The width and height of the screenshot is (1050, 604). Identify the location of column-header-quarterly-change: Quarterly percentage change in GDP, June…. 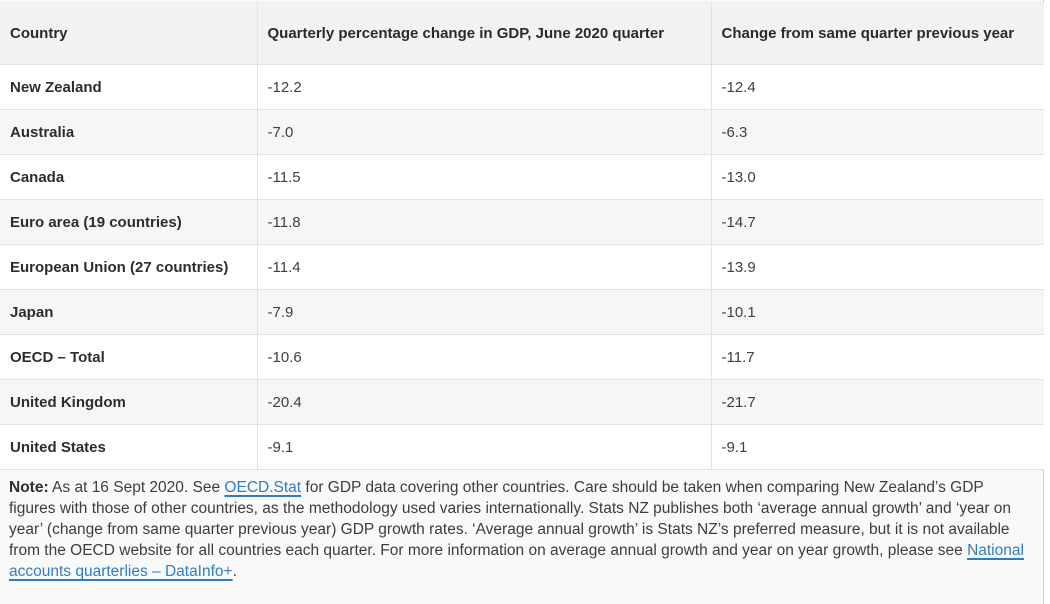
(484, 33).